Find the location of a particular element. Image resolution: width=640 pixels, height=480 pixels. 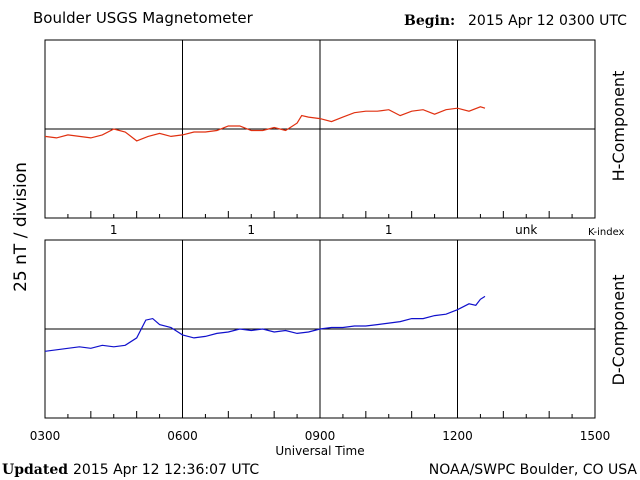

k-index-value: unk is located at coordinates (526, 230).